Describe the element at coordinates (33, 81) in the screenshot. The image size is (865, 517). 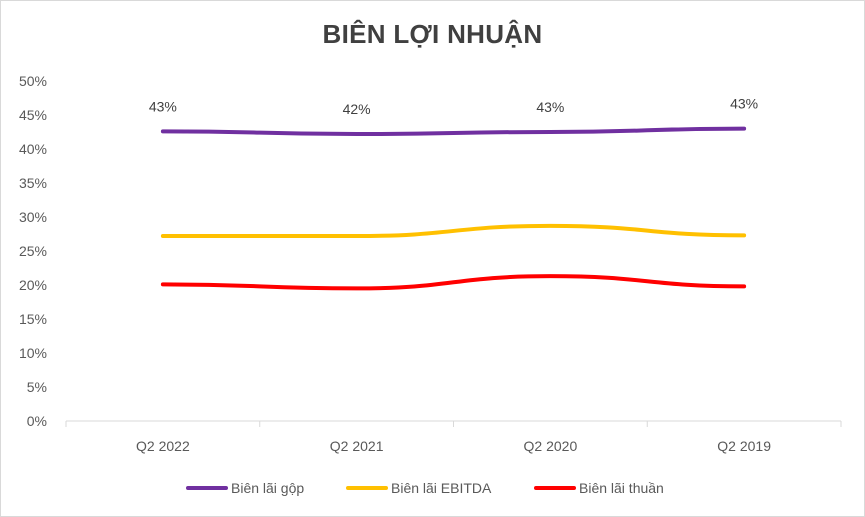
I see `y-tick-label: 50%` at that location.